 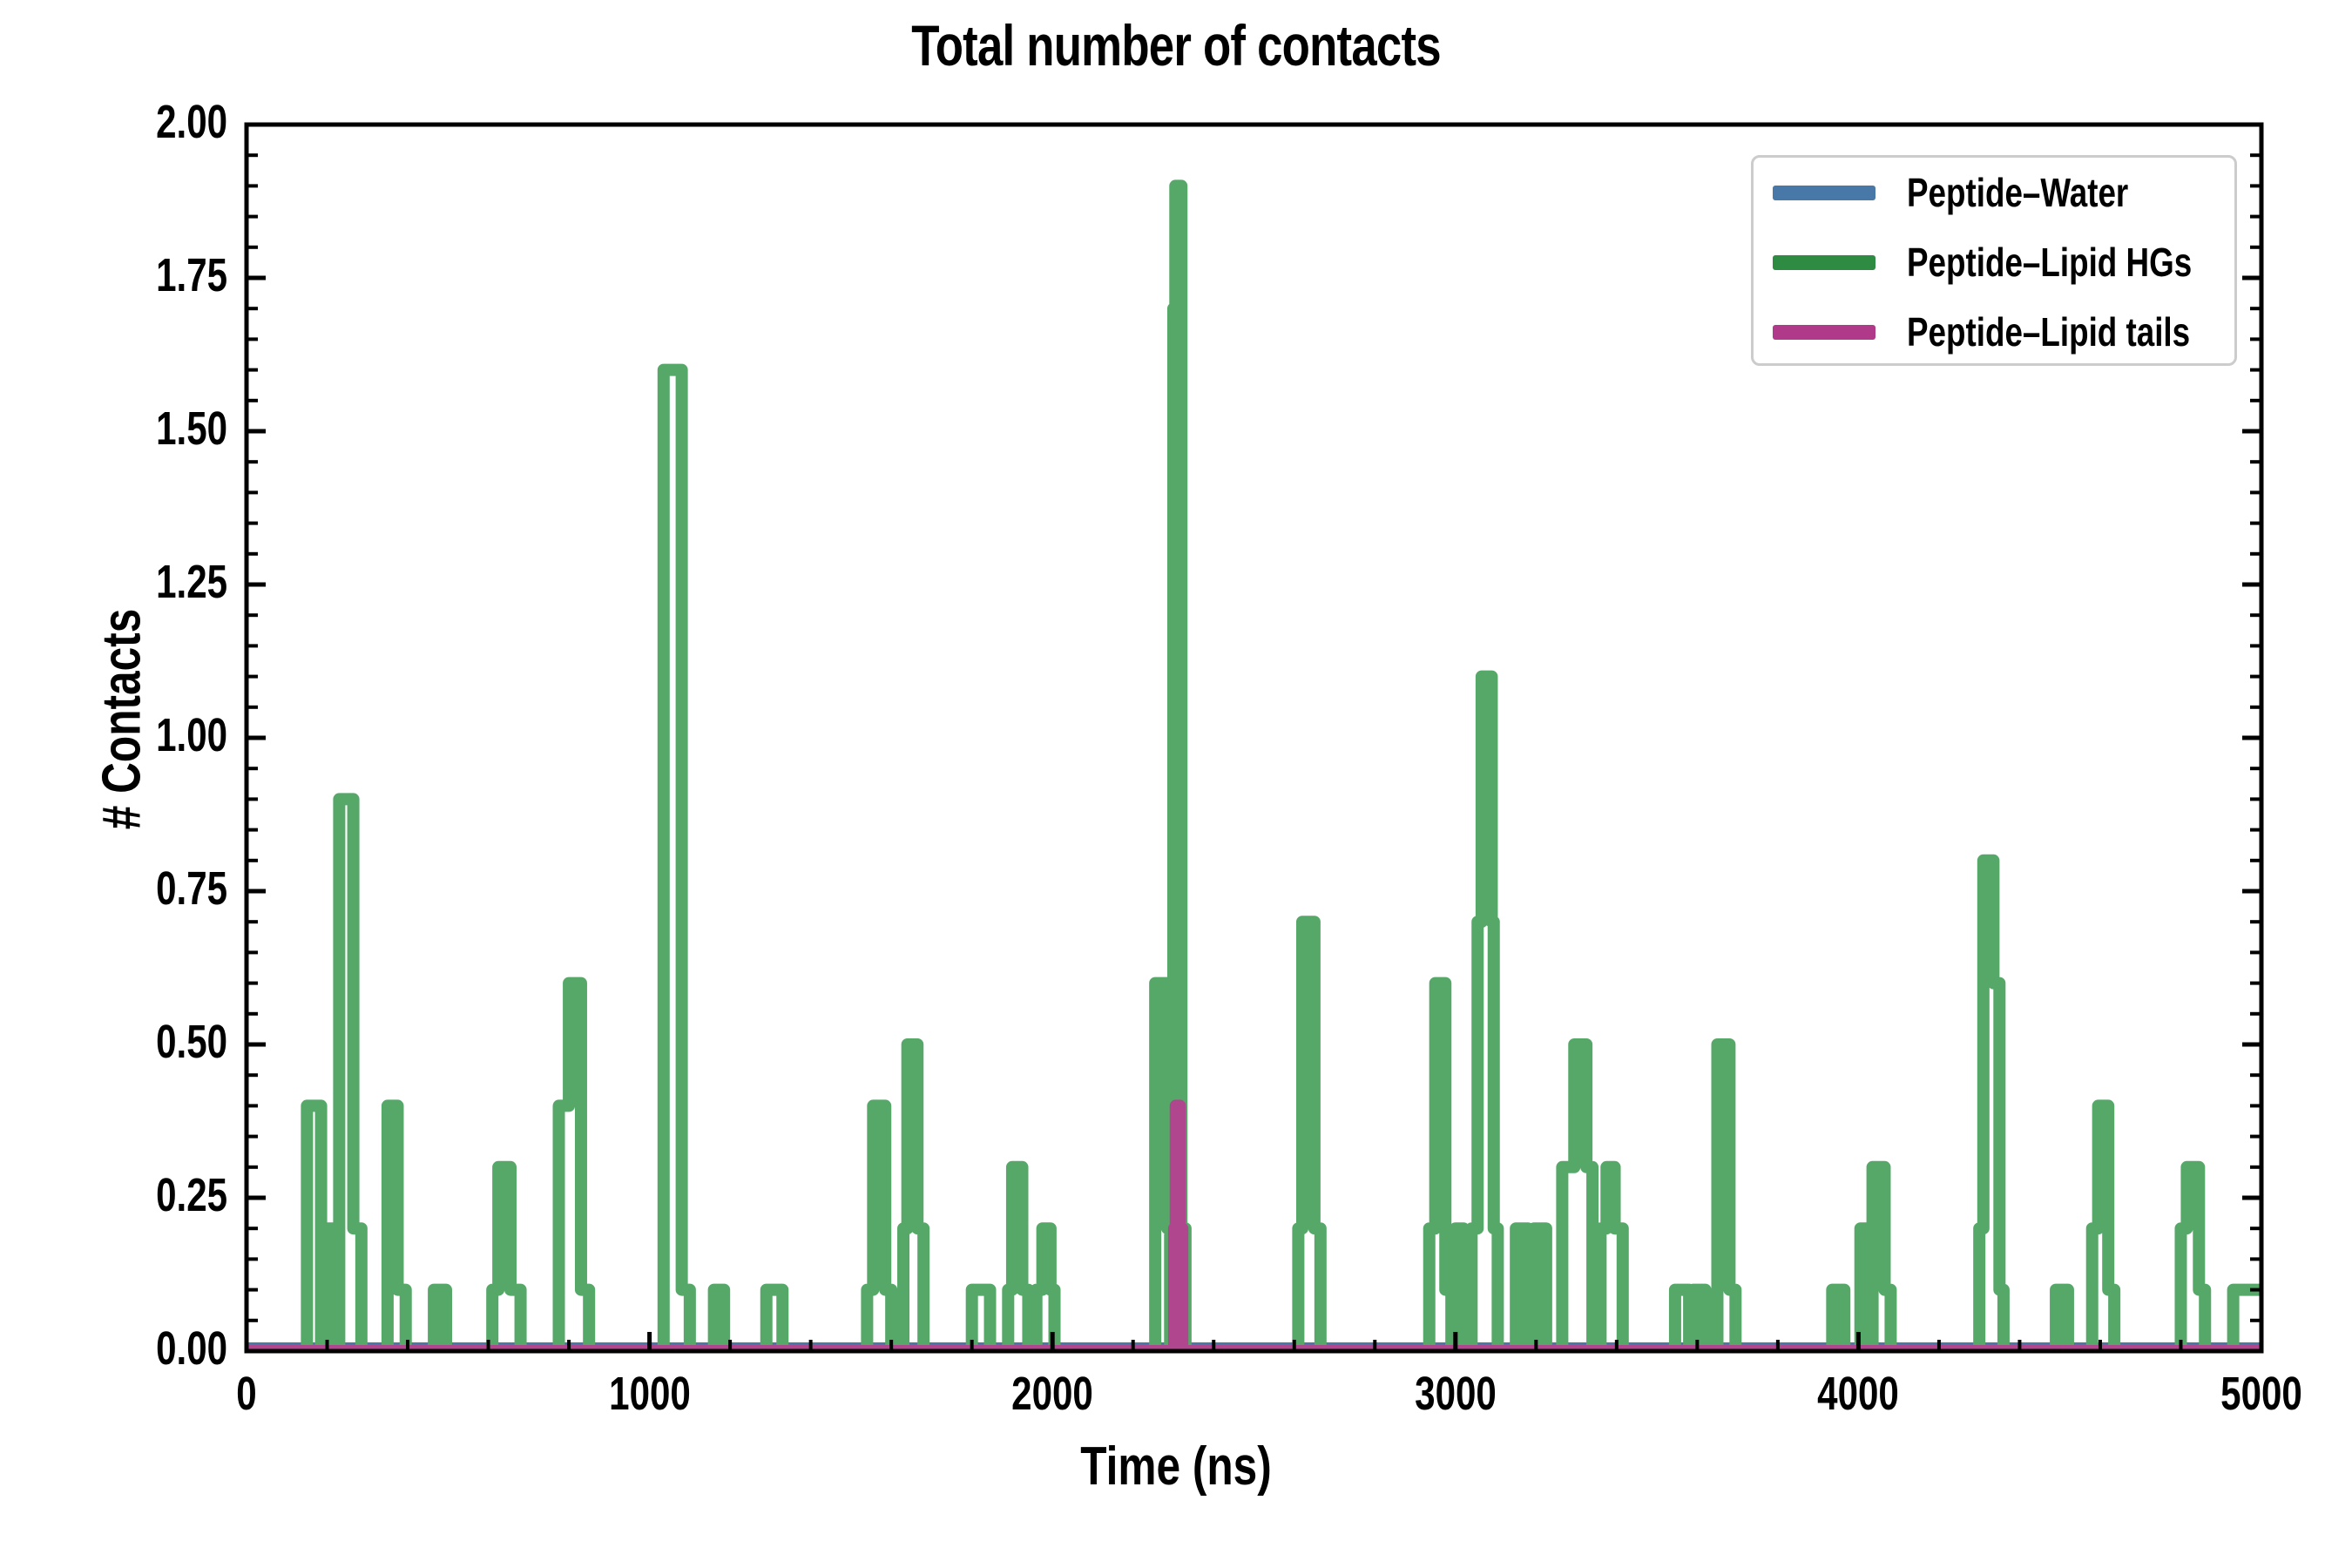 I want to click on legend-swatch-peptide-water, so click(x=1825, y=193).